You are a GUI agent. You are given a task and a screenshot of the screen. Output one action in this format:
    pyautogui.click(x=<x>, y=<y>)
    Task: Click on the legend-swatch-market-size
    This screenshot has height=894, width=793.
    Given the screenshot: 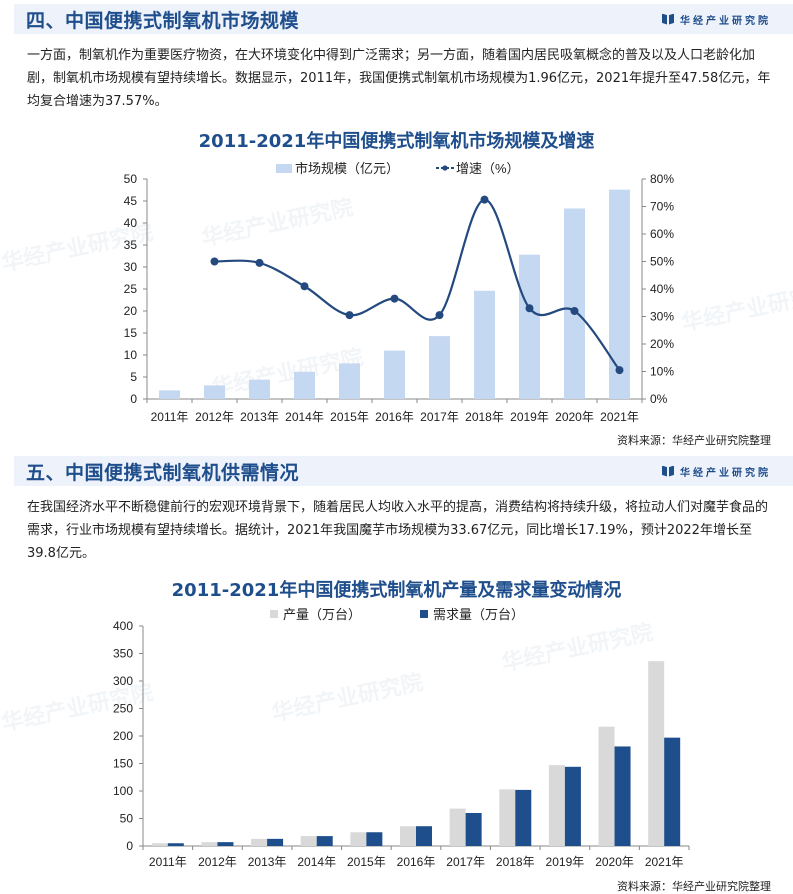 What is the action you would take?
    pyautogui.click(x=284, y=168)
    